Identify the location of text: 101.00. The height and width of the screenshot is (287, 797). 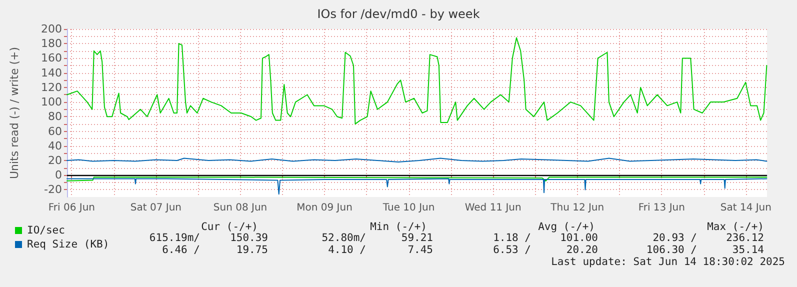
(579, 238).